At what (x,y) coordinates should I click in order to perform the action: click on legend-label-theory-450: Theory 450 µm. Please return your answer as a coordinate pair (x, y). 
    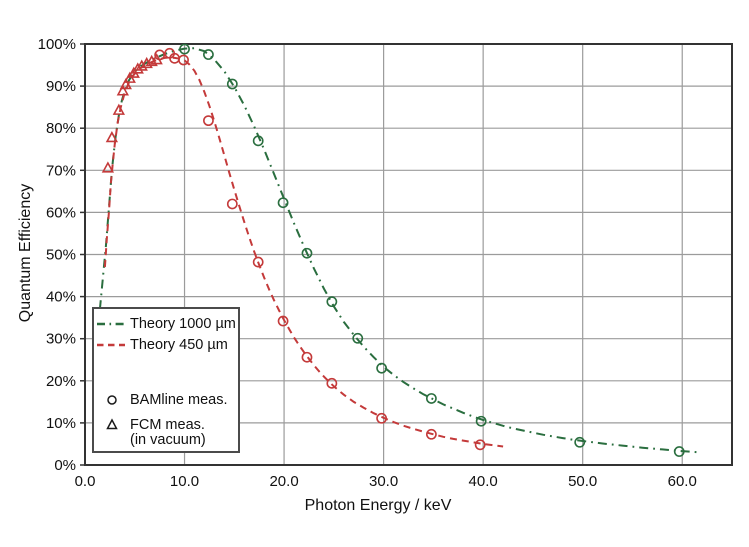
    Looking at the image, I should click on (179, 345).